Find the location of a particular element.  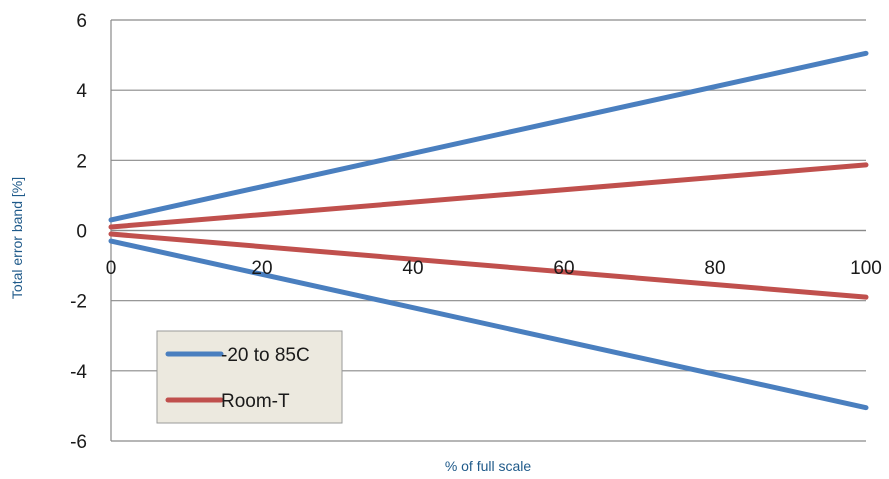

y-tick-label--6: -6 is located at coordinates (78, 442).